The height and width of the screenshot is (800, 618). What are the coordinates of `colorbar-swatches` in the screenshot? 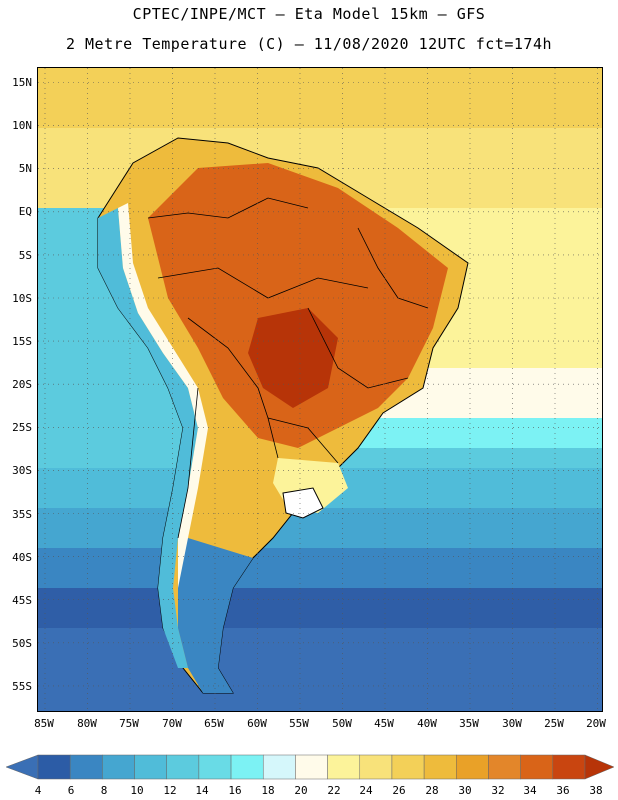 It's located at (310, 767).